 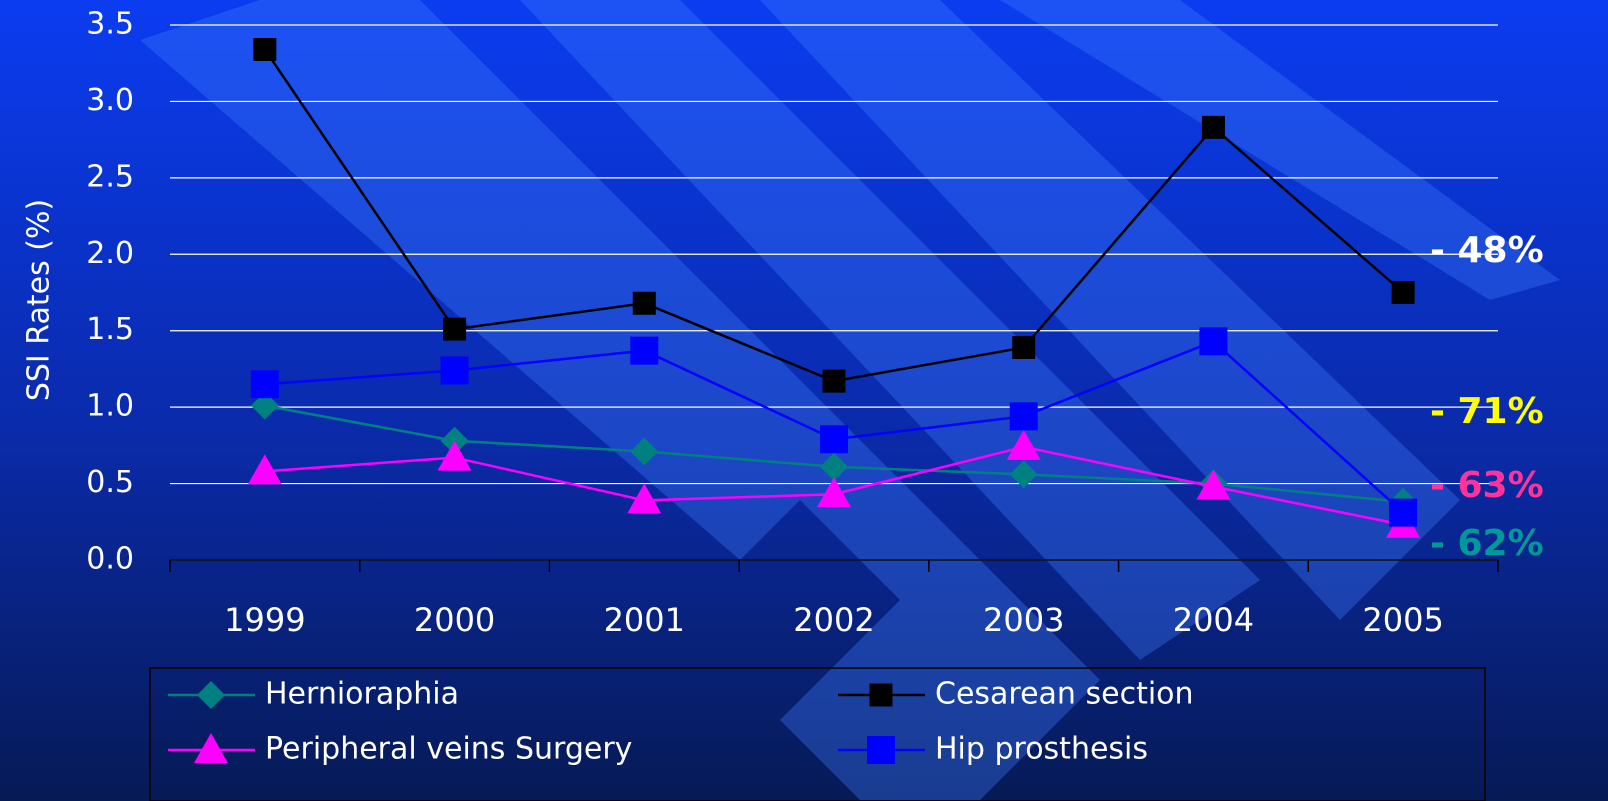 What do you see at coordinates (454, 620) in the screenshot?
I see `x-tick-label: 2000` at bounding box center [454, 620].